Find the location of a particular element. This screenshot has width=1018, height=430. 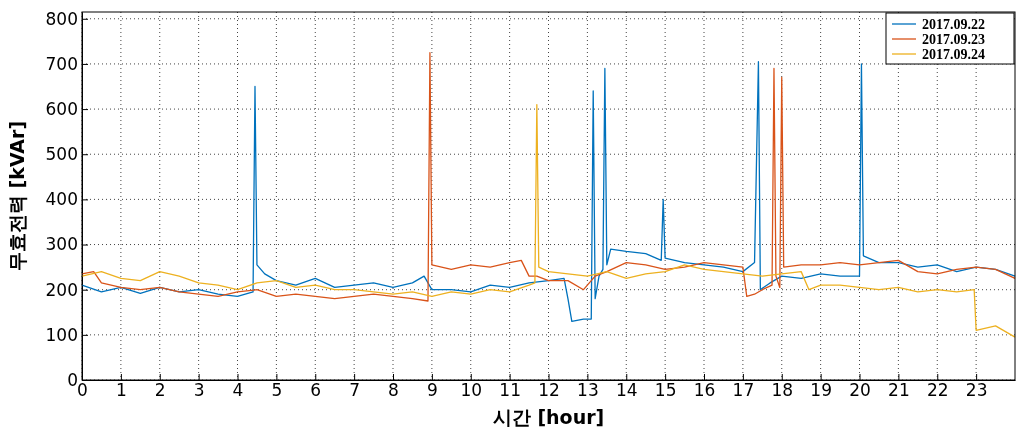

x-tick-label: 20 is located at coordinates (860, 390).